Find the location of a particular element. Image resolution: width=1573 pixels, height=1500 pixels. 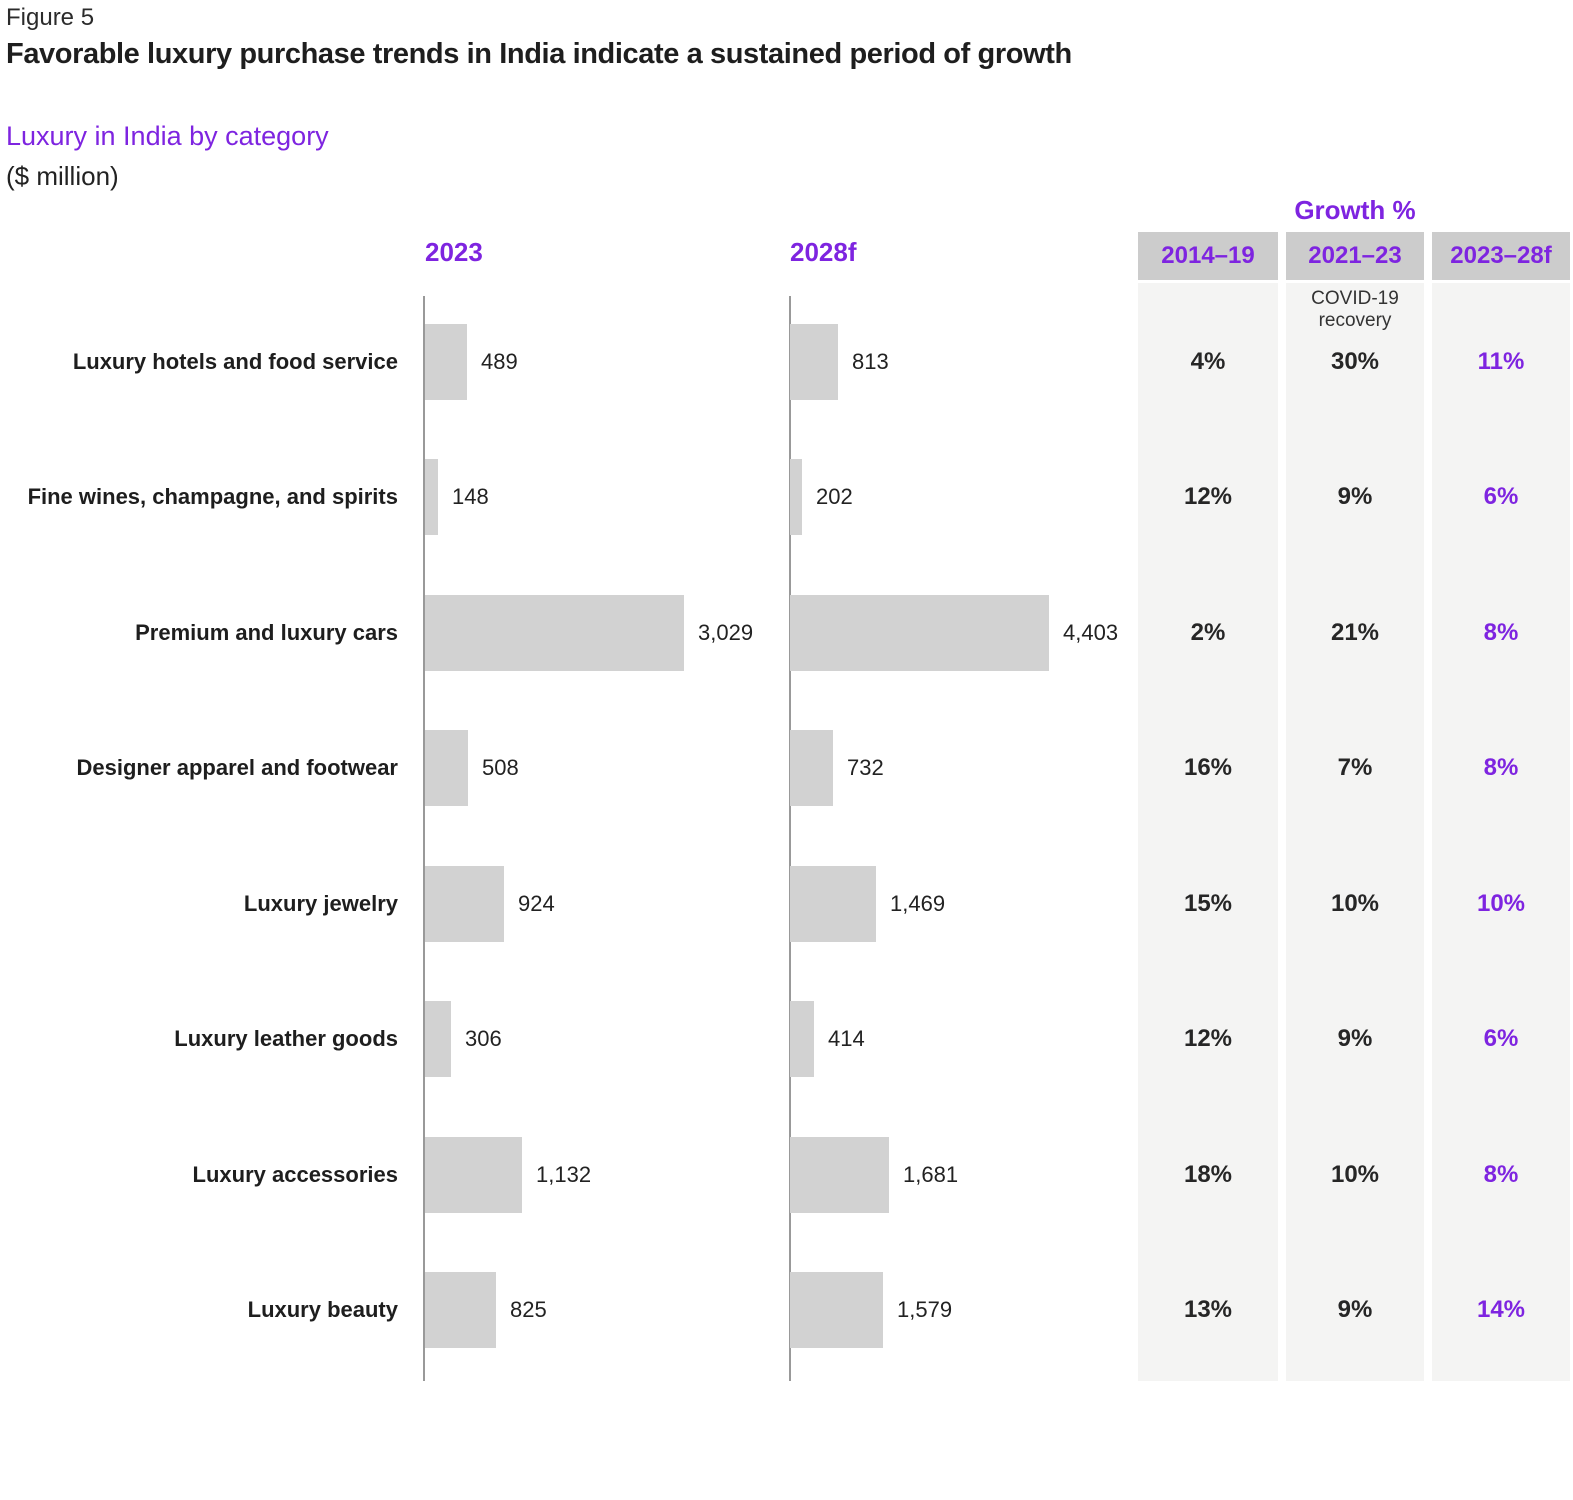

growth-value: 7% is located at coordinates (1355, 767).